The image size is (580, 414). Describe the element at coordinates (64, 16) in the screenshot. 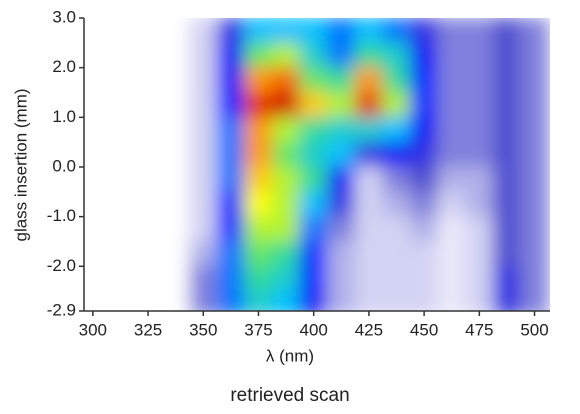

I see `y-tick-label: 3.0` at that location.